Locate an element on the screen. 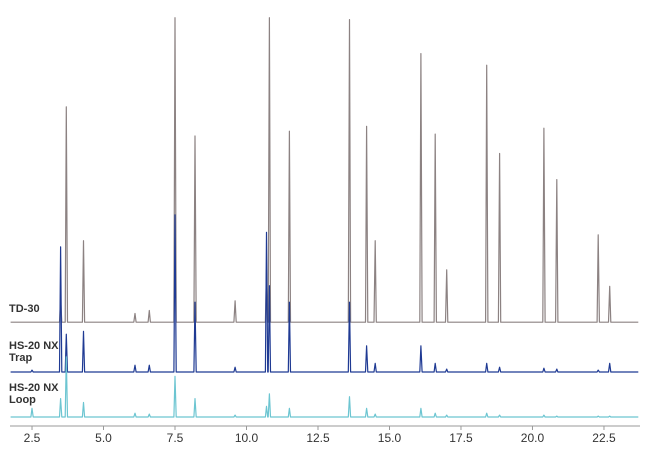 Image resolution: width=650 pixels, height=450 pixels. x-tick-label: 2.5 is located at coordinates (32, 438).